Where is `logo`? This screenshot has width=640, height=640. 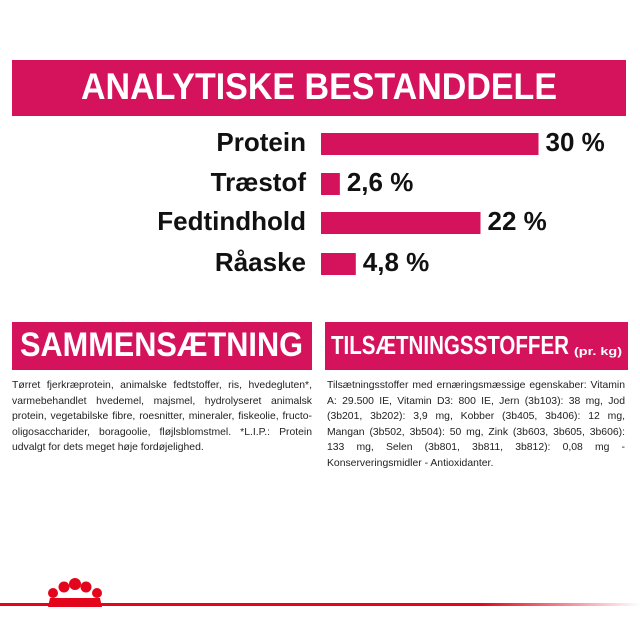 logo is located at coordinates (75, 592).